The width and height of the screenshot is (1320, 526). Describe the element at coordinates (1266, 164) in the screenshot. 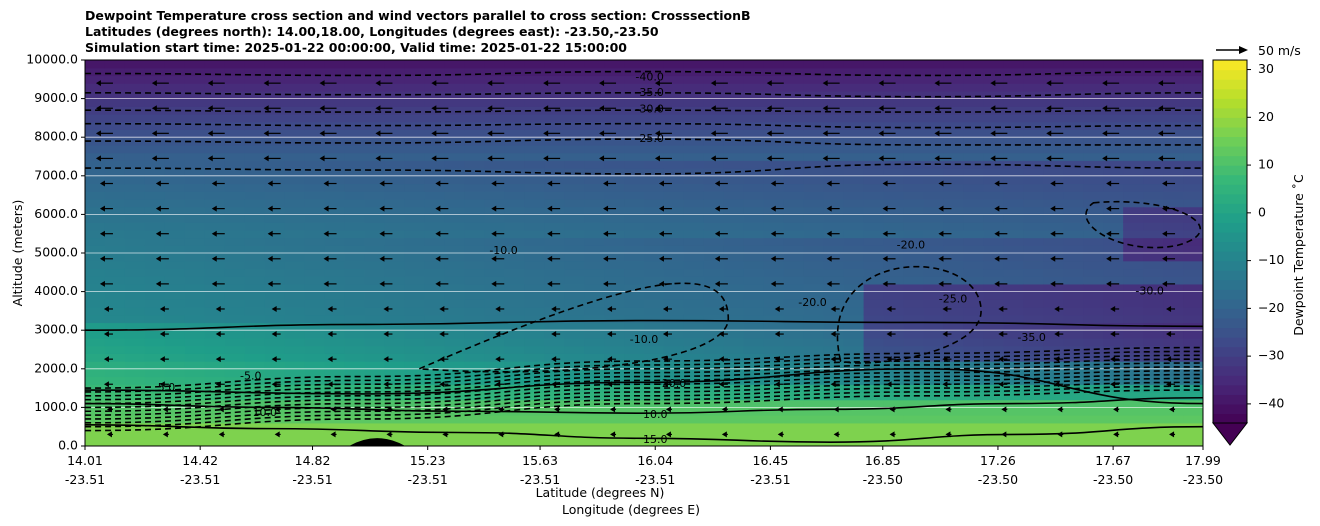

I see `colorbar-tick-label: 10` at that location.